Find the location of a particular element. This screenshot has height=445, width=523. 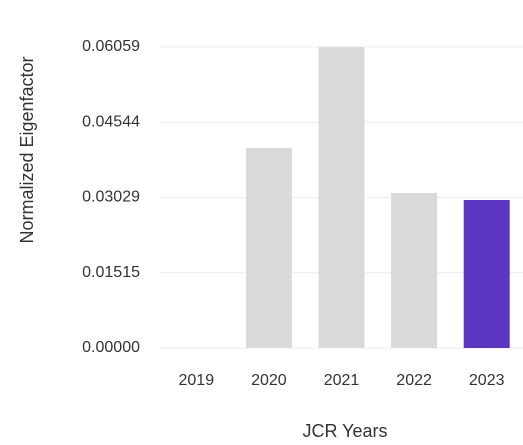

y-tick-label: 0.04544 is located at coordinates (111, 121).